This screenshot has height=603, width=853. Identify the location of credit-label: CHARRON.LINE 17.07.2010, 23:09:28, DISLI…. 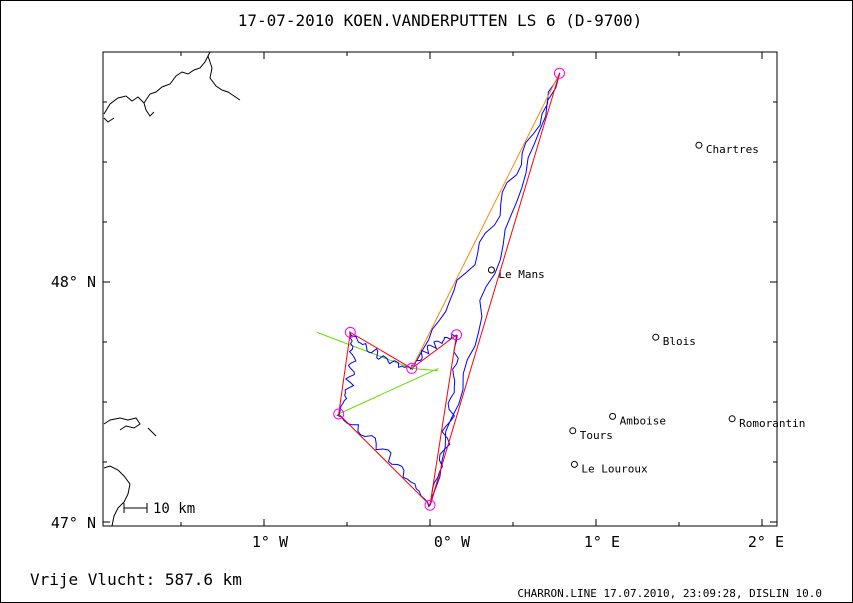
(669, 593).